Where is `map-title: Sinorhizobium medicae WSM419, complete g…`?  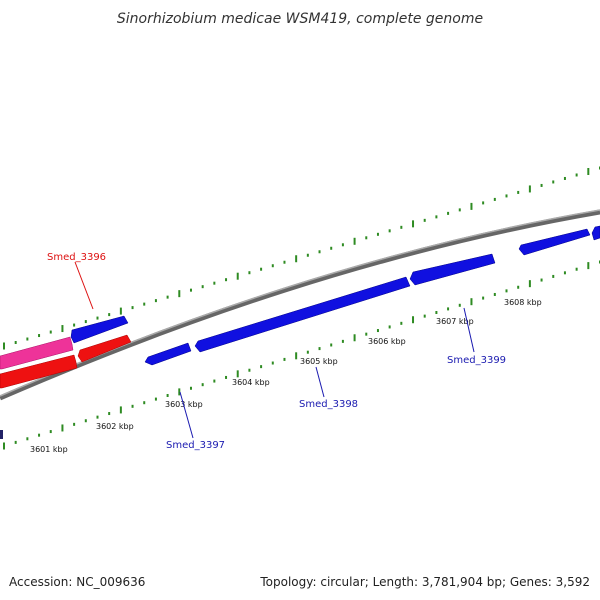 map-title: Sinorhizobium medicae WSM419, complete g… is located at coordinates (300, 19).